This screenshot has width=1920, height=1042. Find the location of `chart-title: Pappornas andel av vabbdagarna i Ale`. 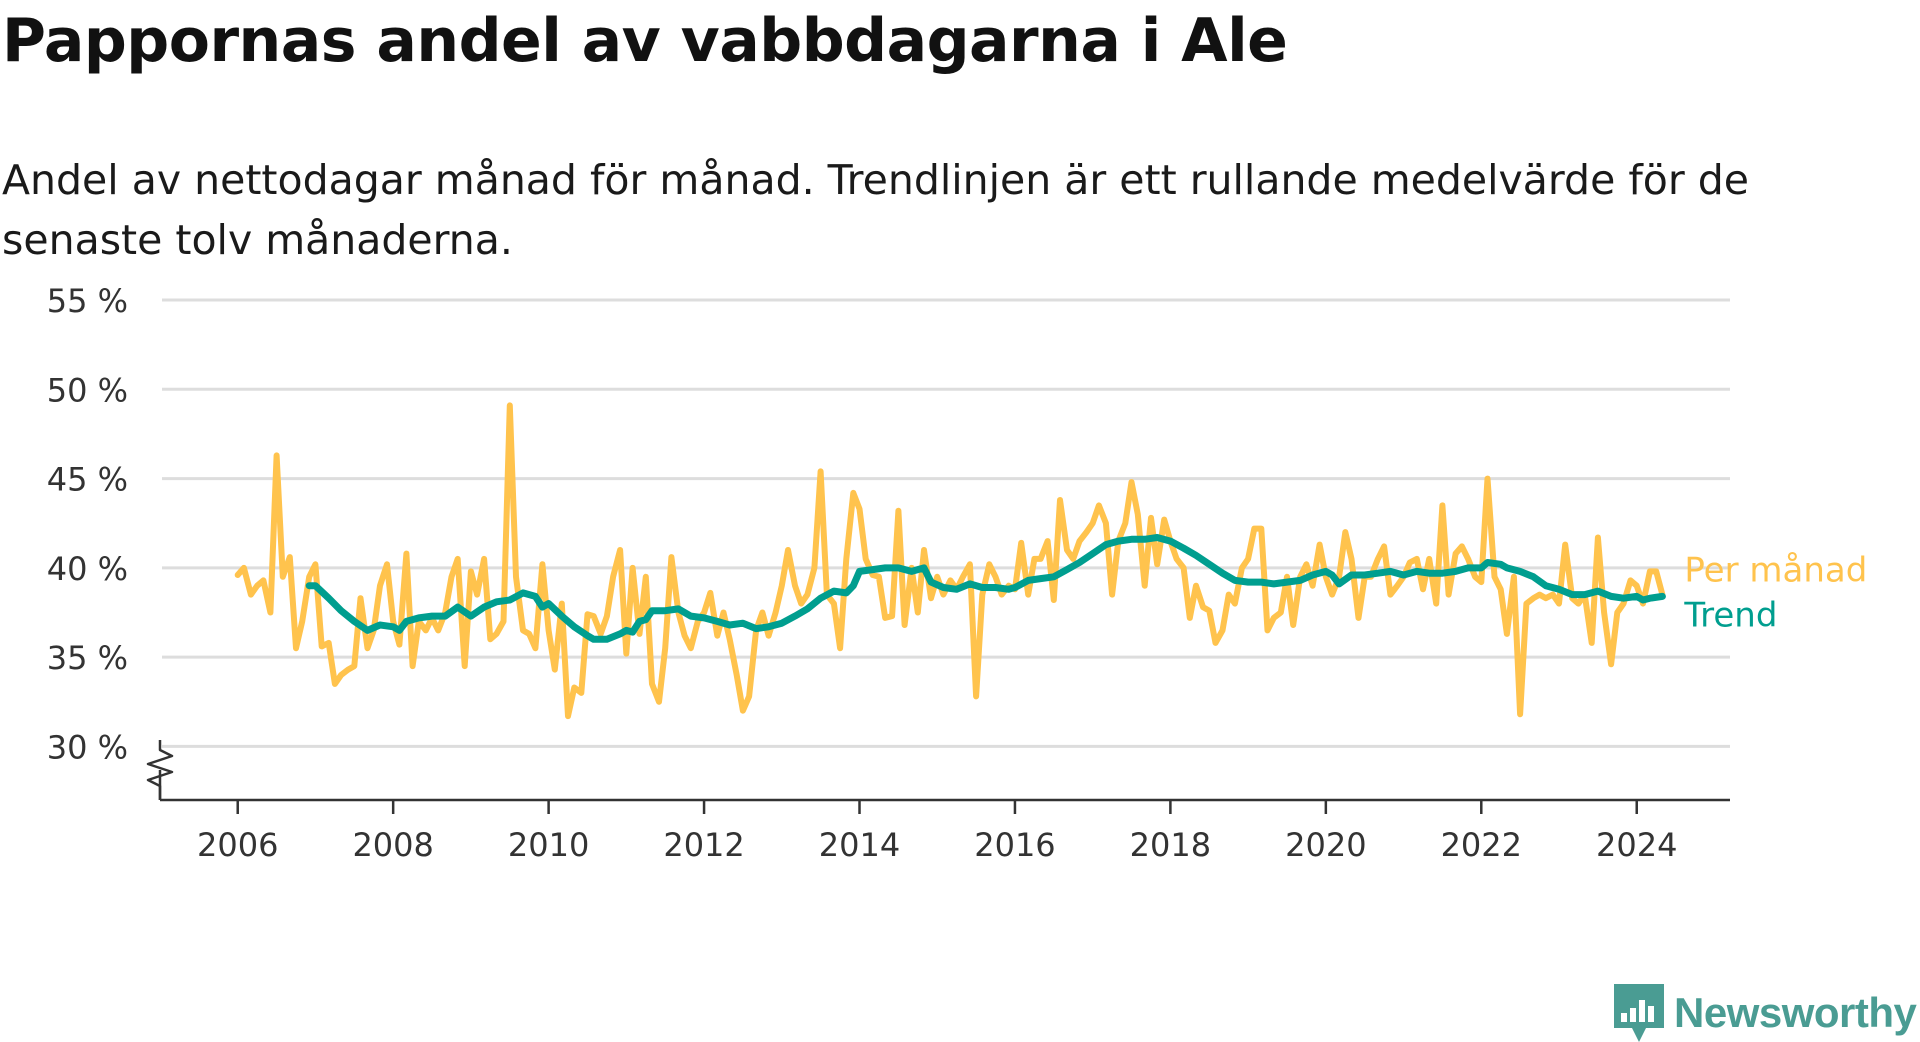

chart-title: Pappornas andel av vabbdagarna i Ale is located at coordinates (645, 41).